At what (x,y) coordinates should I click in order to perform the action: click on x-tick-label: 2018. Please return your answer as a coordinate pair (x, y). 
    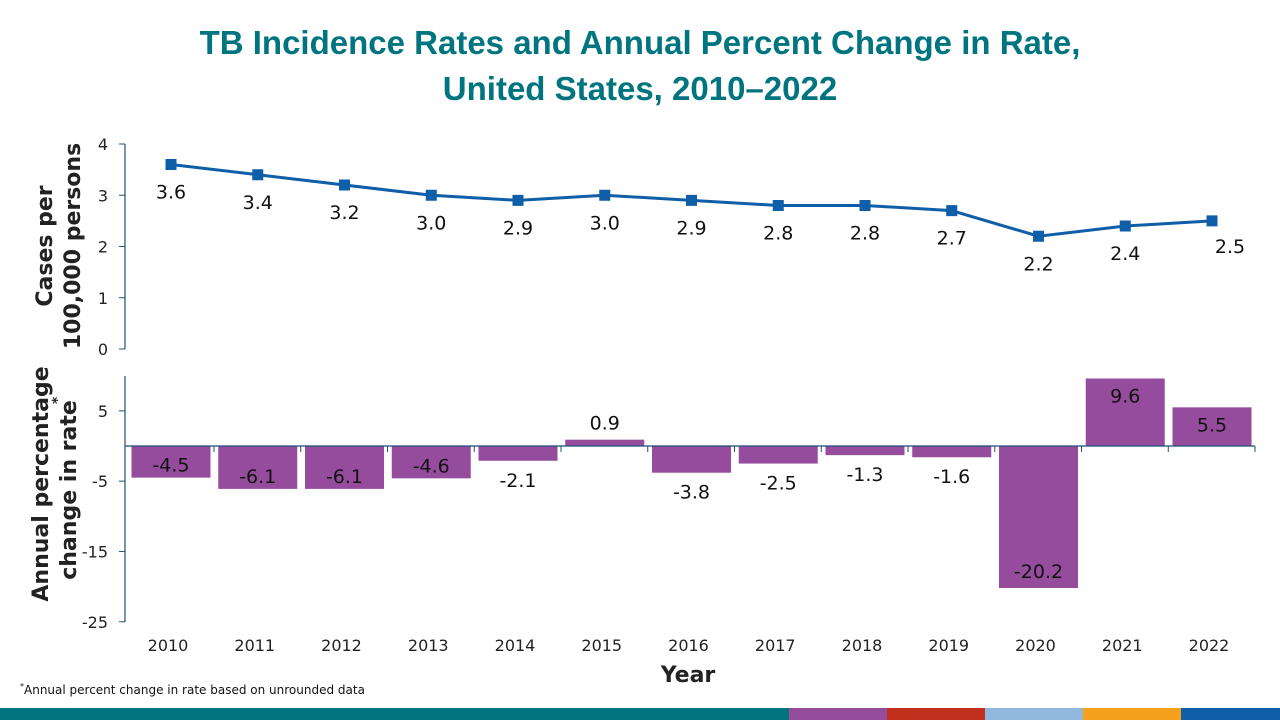
    Looking at the image, I should click on (862, 645).